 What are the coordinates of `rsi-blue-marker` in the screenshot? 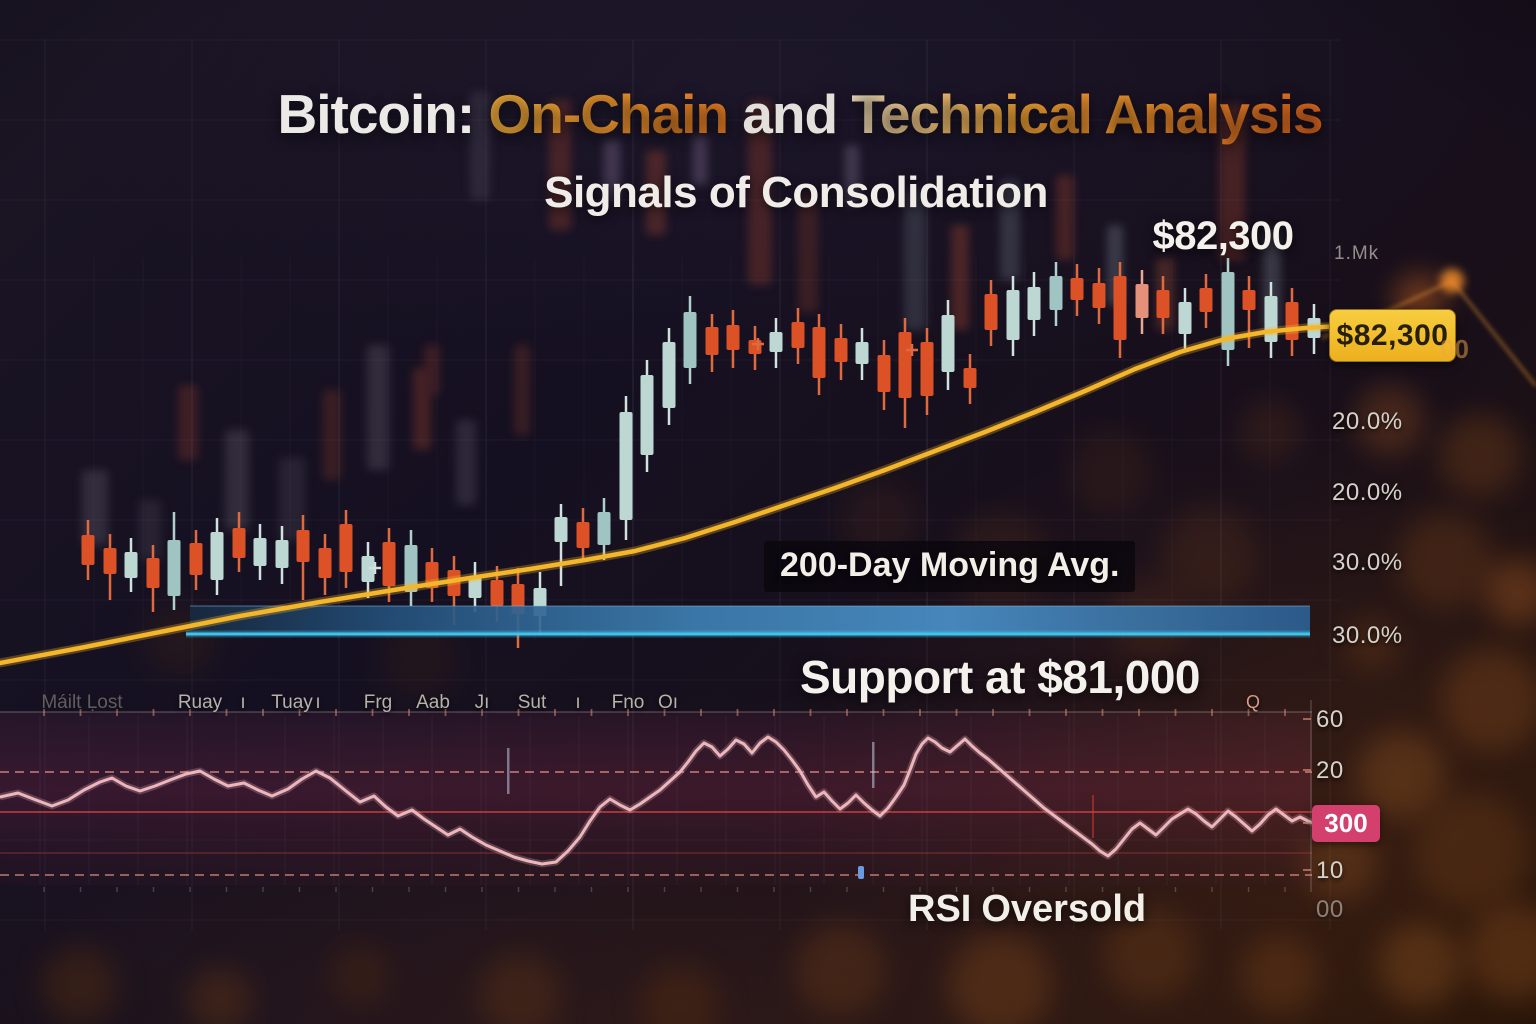 It's located at (861, 872).